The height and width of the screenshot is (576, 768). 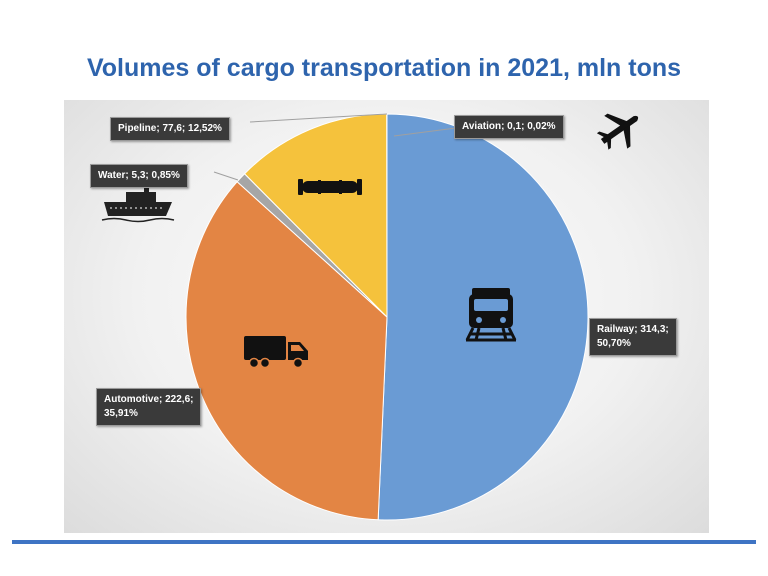 I want to click on data-label-aviation: Aviation; 0,1; 0,02%, so click(x=509, y=127).